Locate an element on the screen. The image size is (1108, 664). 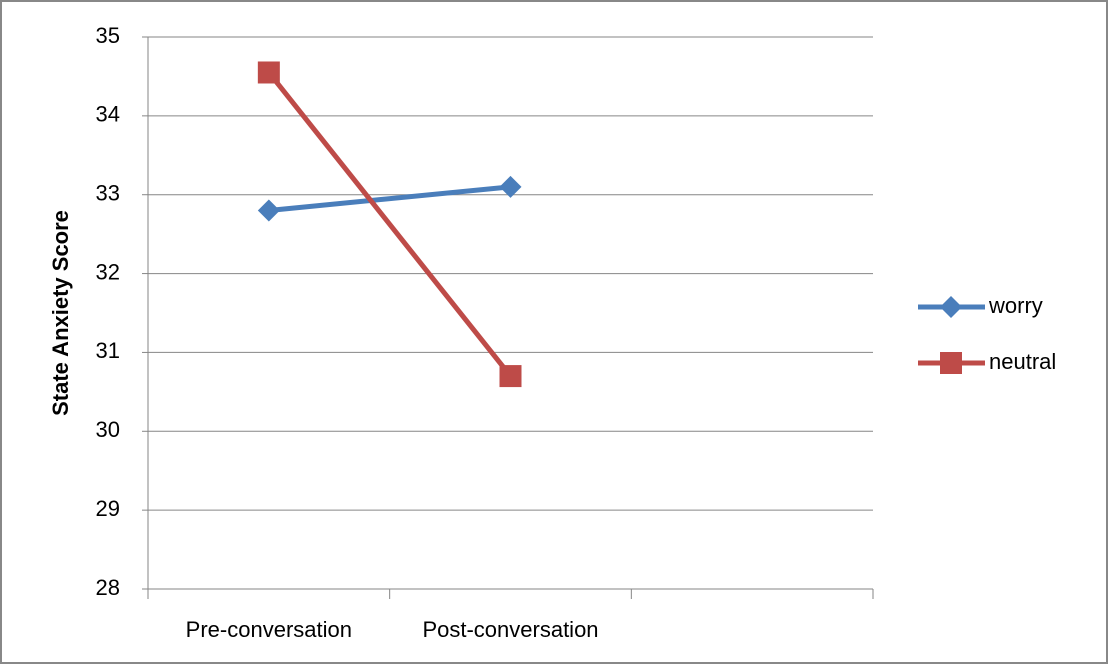
y-tick-label: 32 is located at coordinates (108, 271).